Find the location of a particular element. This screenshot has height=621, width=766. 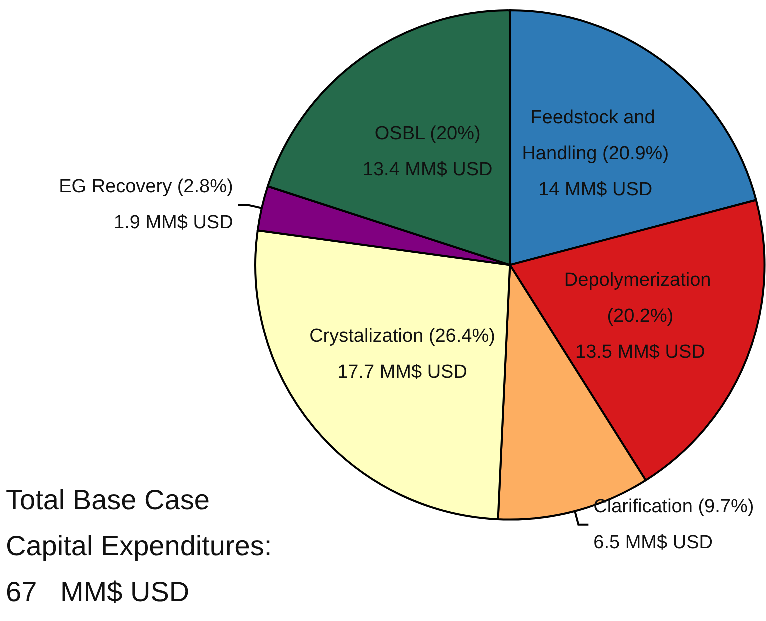

slice-label: OSBL (20%) 13.4 MM$ USD is located at coordinates (427, 151).